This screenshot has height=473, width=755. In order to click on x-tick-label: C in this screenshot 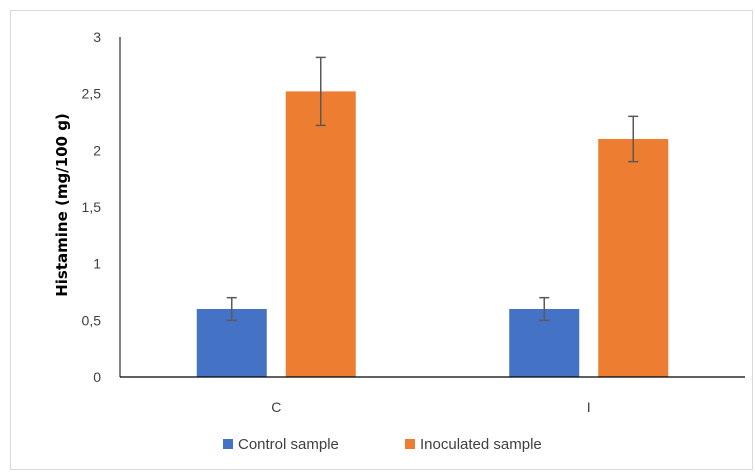, I will do `click(276, 407)`.